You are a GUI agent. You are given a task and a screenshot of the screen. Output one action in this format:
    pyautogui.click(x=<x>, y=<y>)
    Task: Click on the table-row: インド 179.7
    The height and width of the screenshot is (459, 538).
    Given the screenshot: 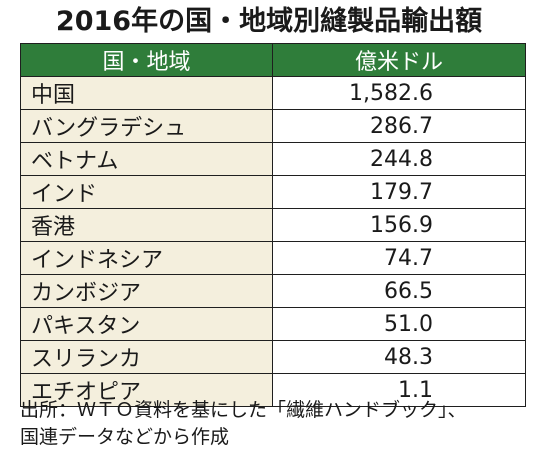 What is the action you would take?
    pyautogui.click(x=273, y=192)
    